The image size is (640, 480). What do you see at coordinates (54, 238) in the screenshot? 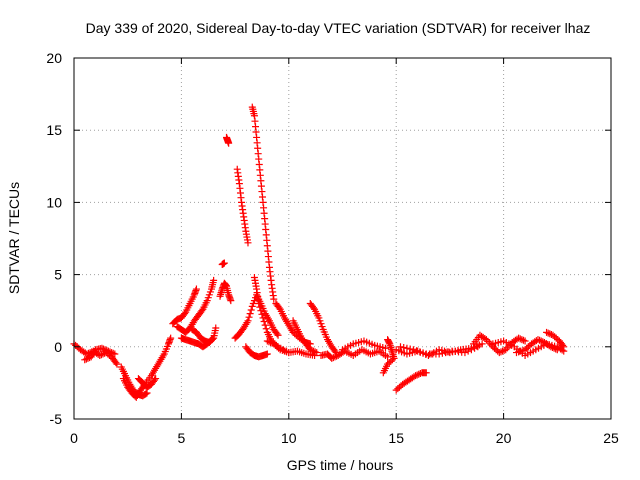
I see `y-tick-labels: -5 0 5 10 15 20` at bounding box center [54, 238].